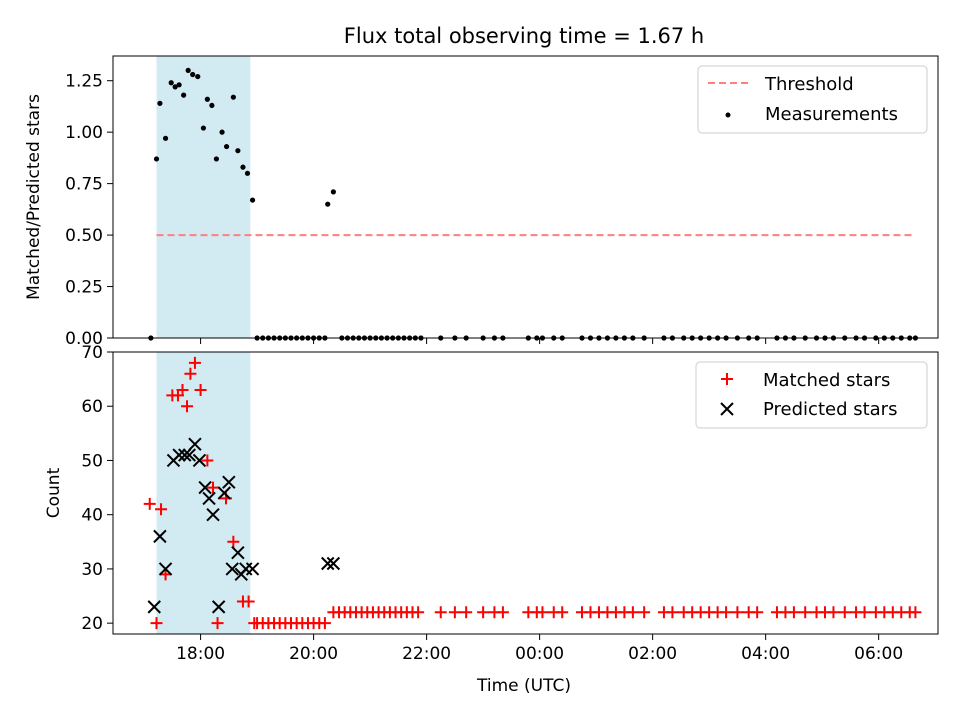 The image size is (960, 720). Describe the element at coordinates (92, 461) in the screenshot. I see `y-tick-label: 50` at that location.